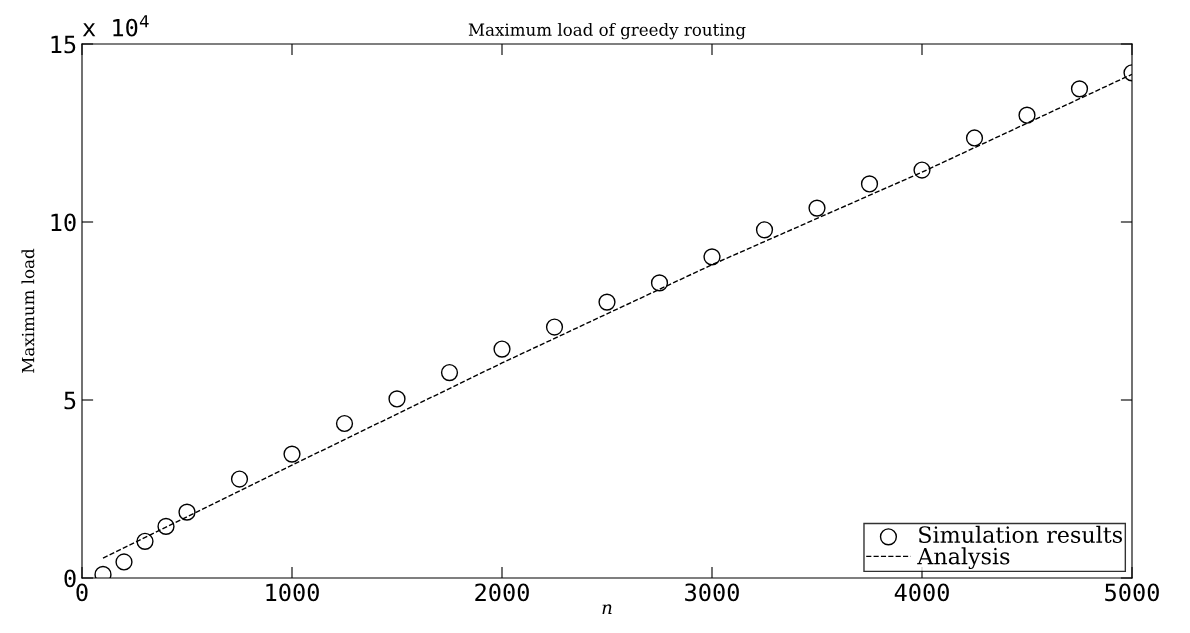 The height and width of the screenshot is (633, 1190). Describe the element at coordinates (63, 222) in the screenshot. I see `y-tick-label: 10` at that location.